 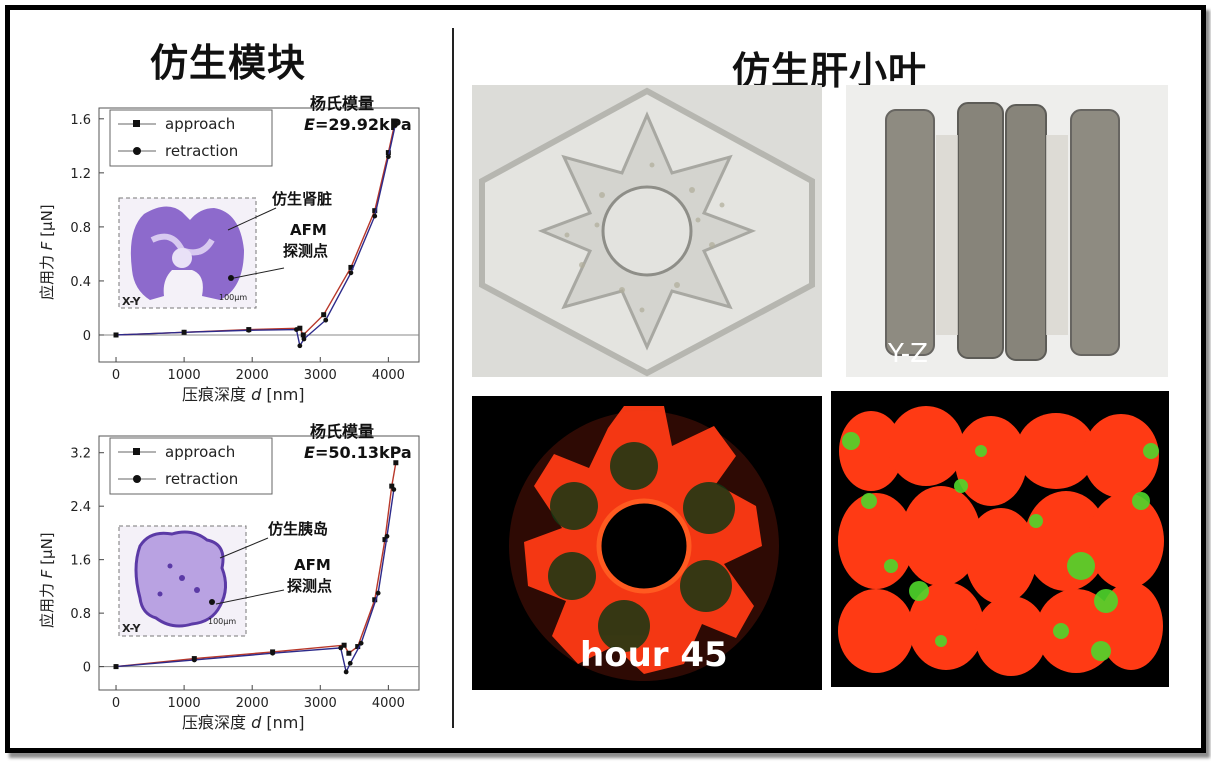 I want to click on fluorescence-micrograph-hour45: hour 45, so click(x=647, y=543).